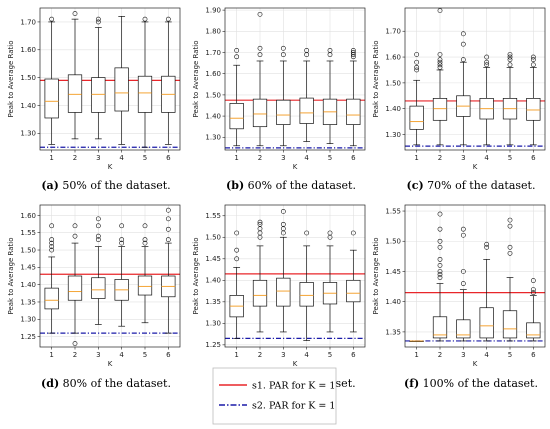 The height and width of the screenshot is (429, 550). What do you see at coordinates (306, 158) in the screenshot?
I see `x-tick-label: 4` at bounding box center [306, 158].